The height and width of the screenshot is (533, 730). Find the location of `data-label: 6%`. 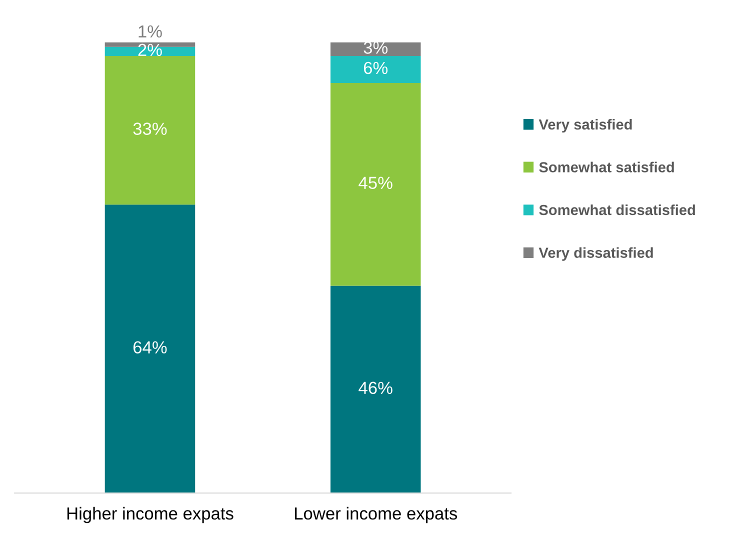

data-label: 6% is located at coordinates (376, 68).